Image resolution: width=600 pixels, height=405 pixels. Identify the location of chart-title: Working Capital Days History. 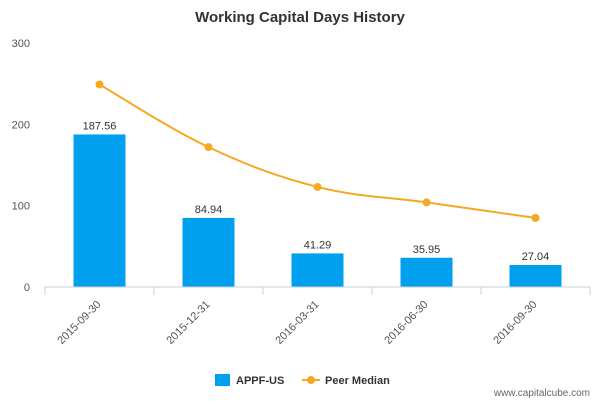
(300, 17).